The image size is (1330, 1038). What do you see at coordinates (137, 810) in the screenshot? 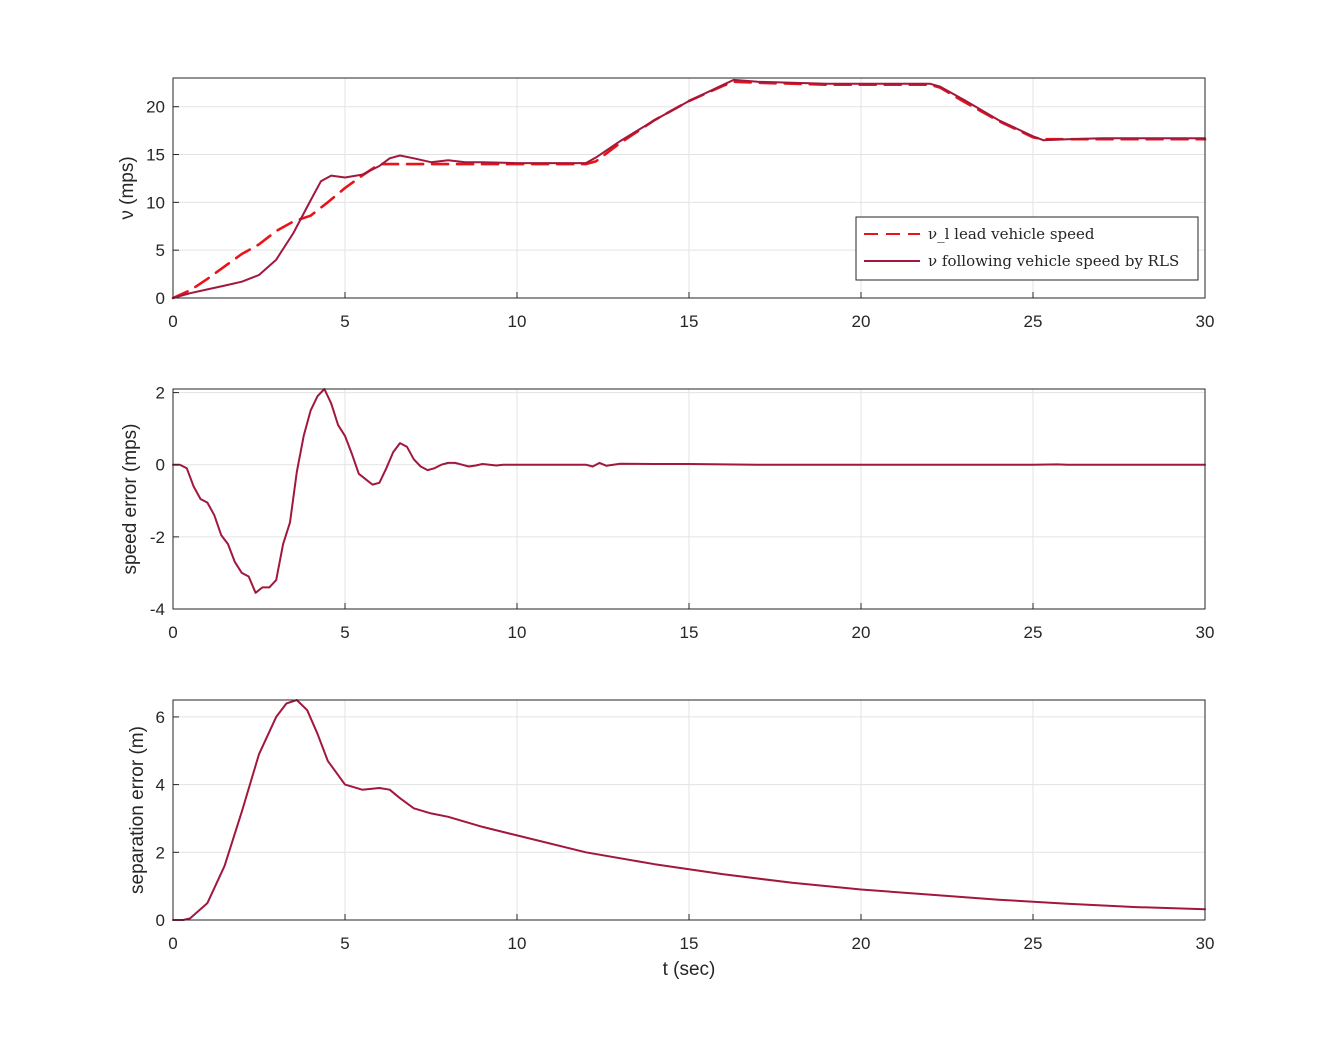
I see `separation-error-ylabel: separation error (m)` at bounding box center [137, 810].